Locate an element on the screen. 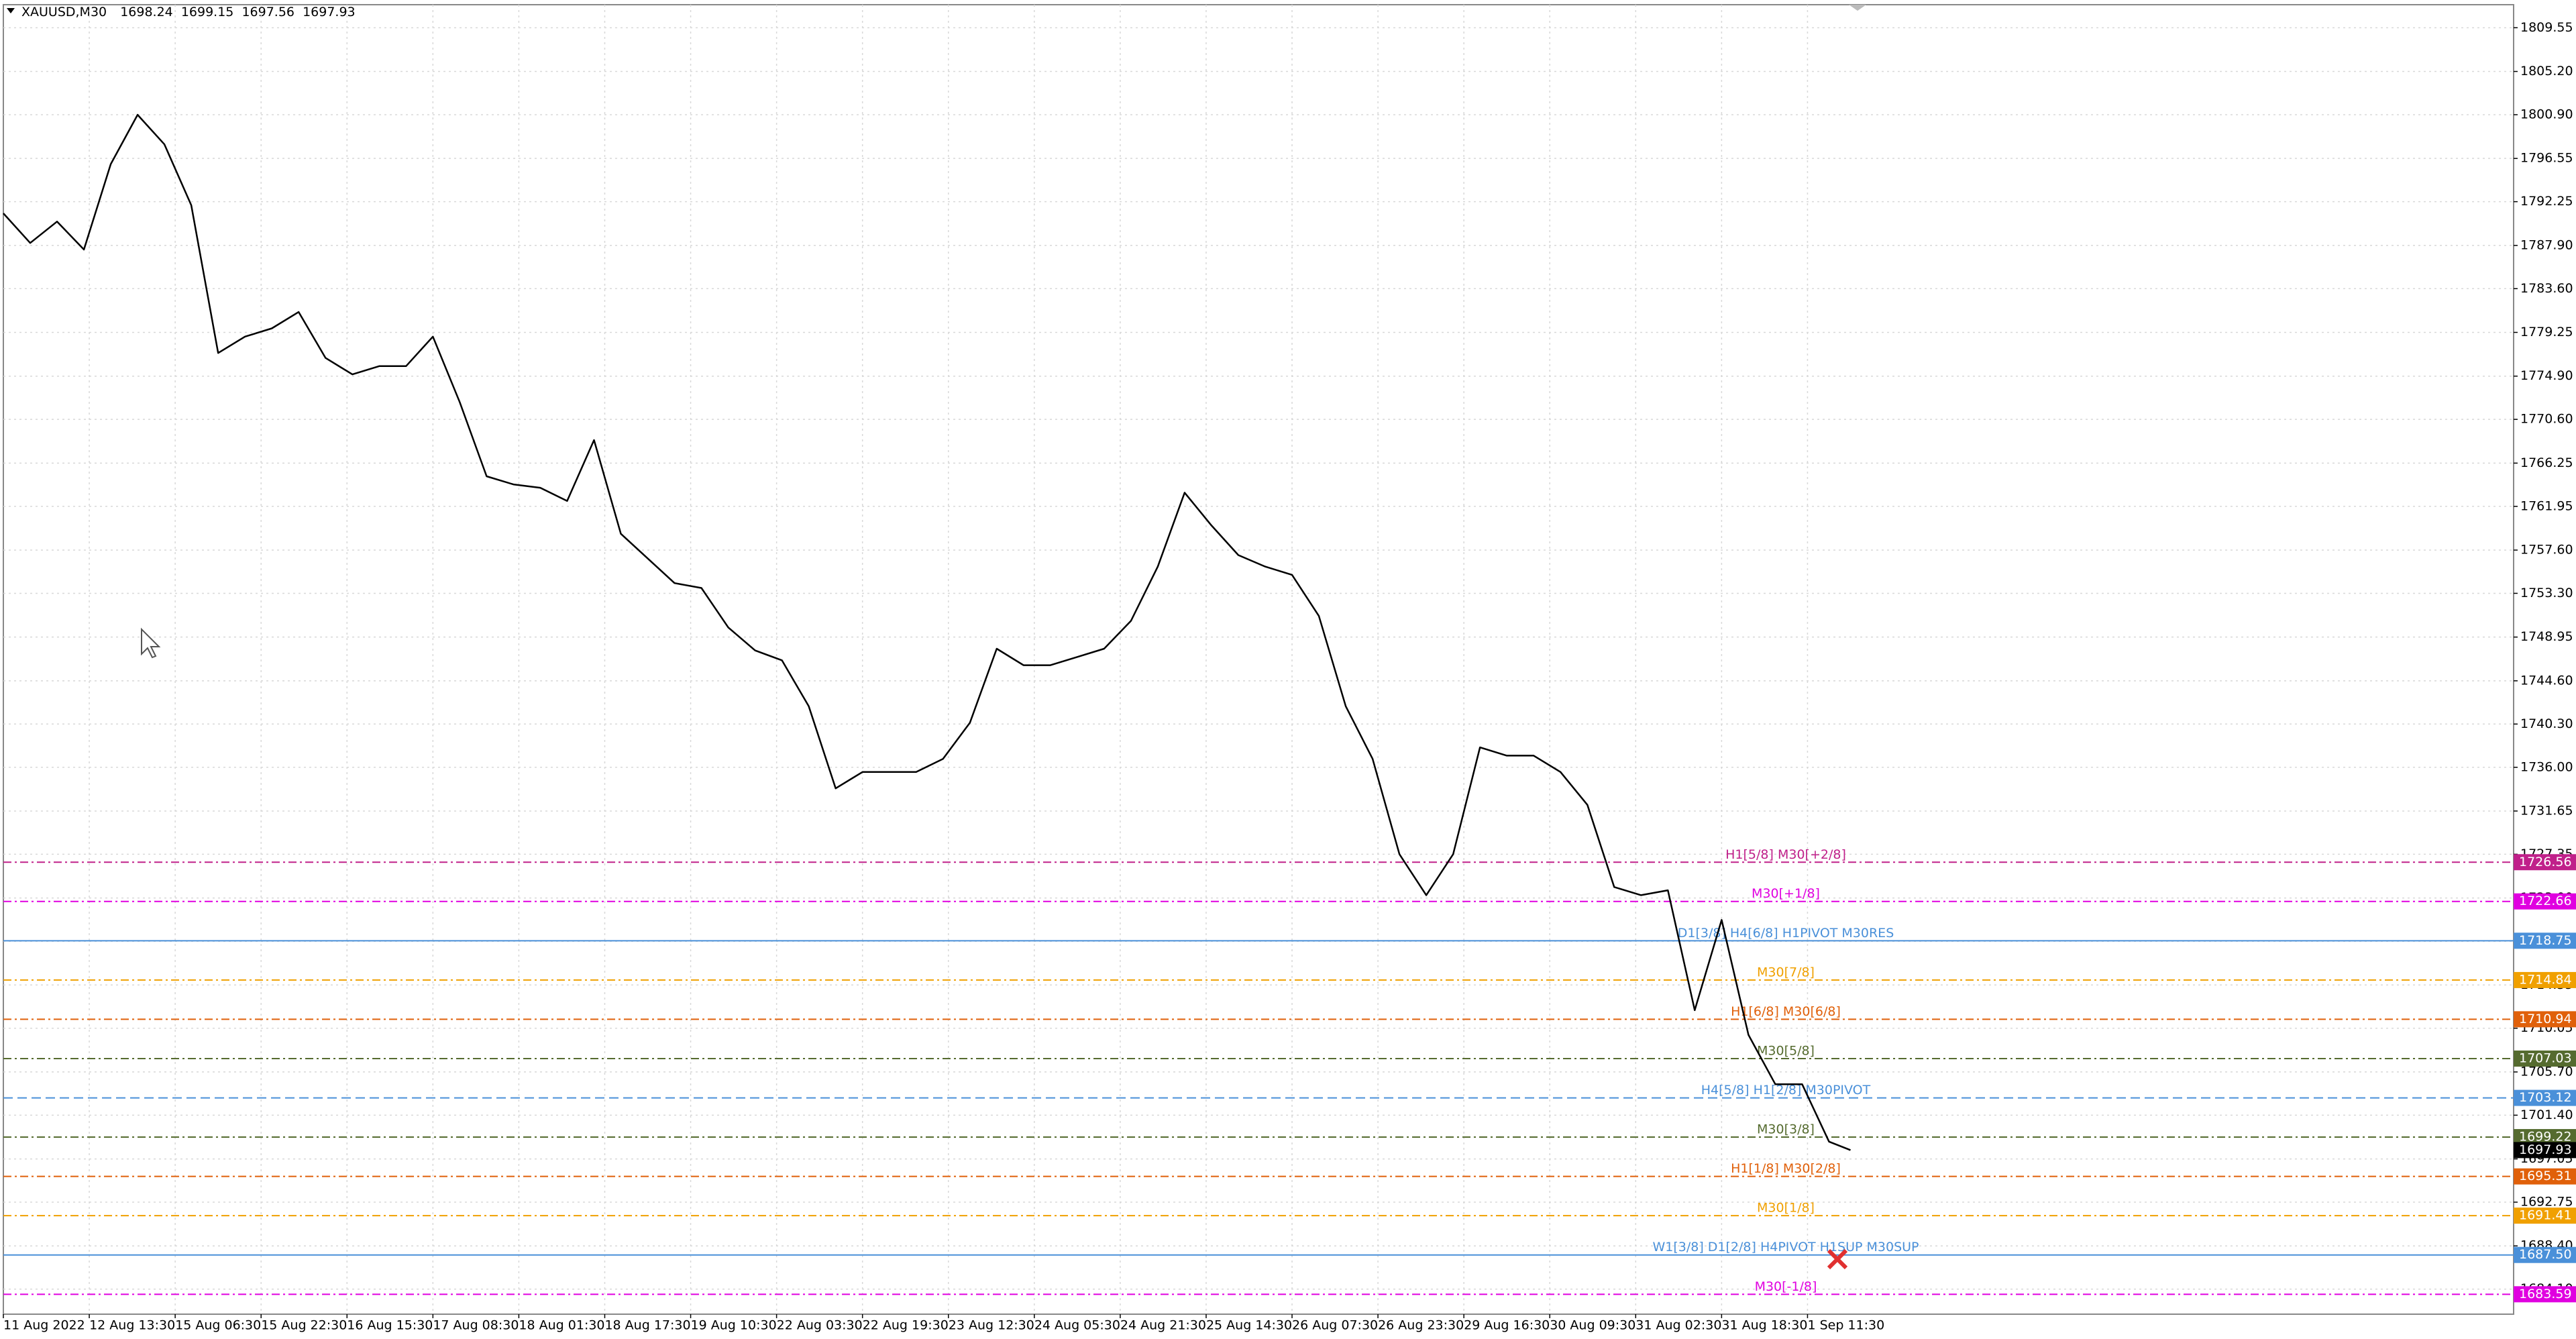 The width and height of the screenshot is (2576, 1339). y-tick-label: 1731.65 is located at coordinates (2546, 810).